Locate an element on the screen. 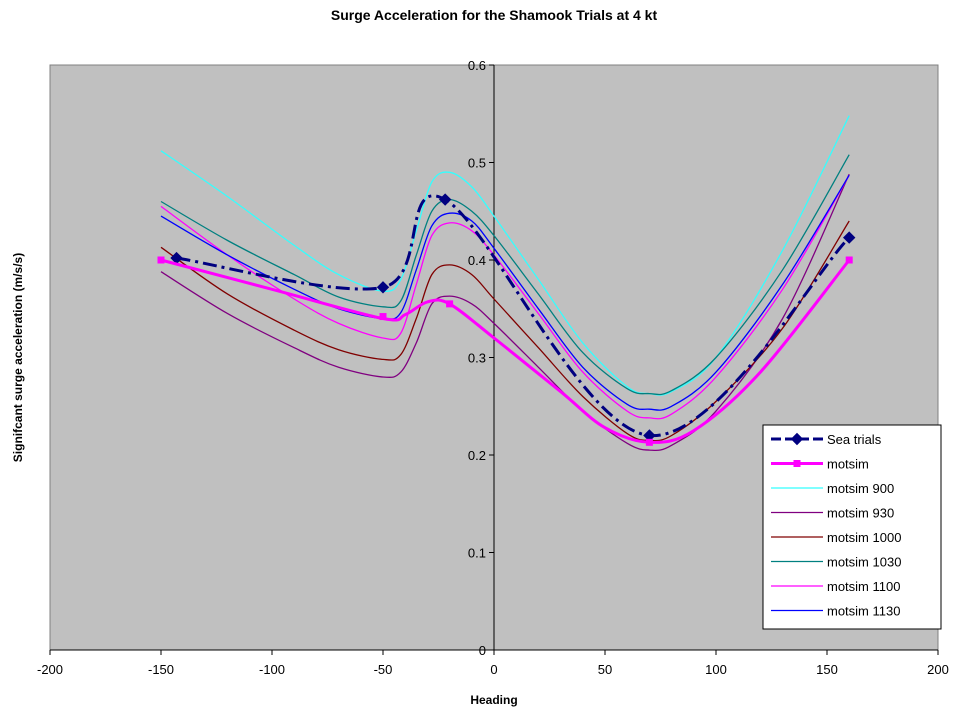  legend-item: motsim 1100 is located at coordinates (835, 586).